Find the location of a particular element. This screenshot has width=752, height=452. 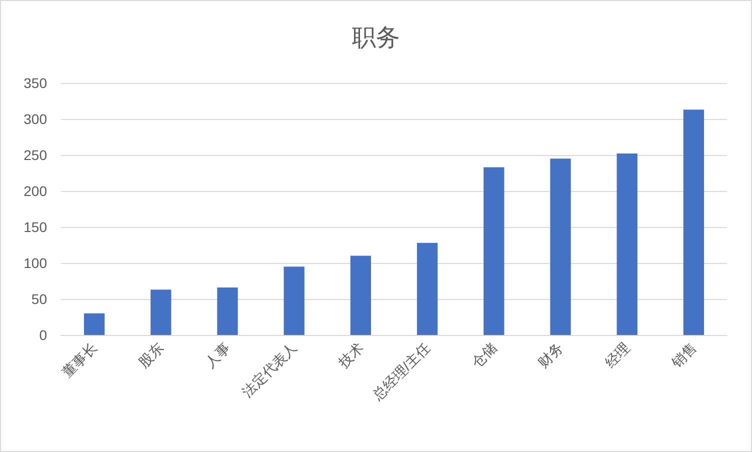

x-tick-label: 董事长 is located at coordinates (79, 359).